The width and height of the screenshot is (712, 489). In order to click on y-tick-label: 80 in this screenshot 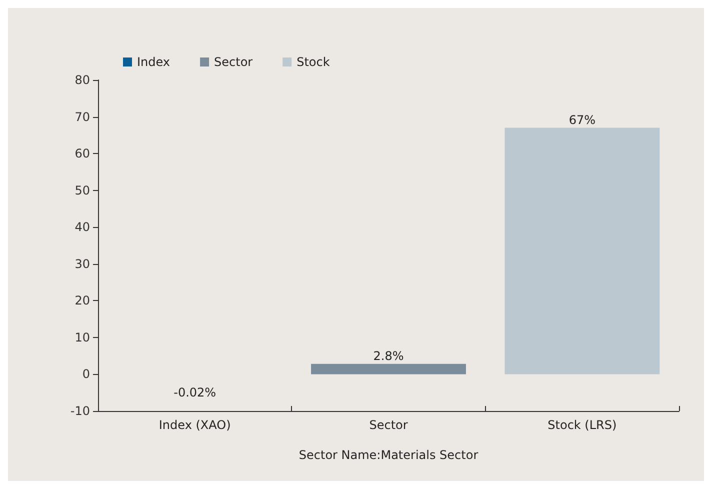, I will do `click(82, 80)`.